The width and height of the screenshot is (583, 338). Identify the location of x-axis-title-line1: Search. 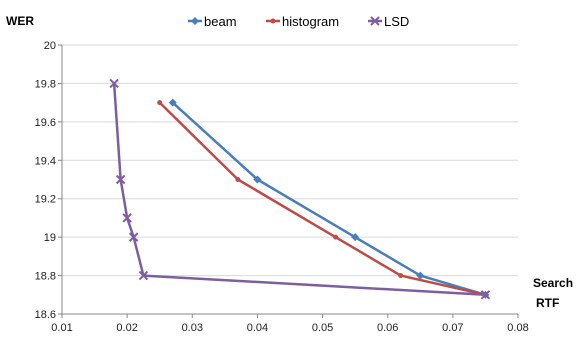
(553, 283).